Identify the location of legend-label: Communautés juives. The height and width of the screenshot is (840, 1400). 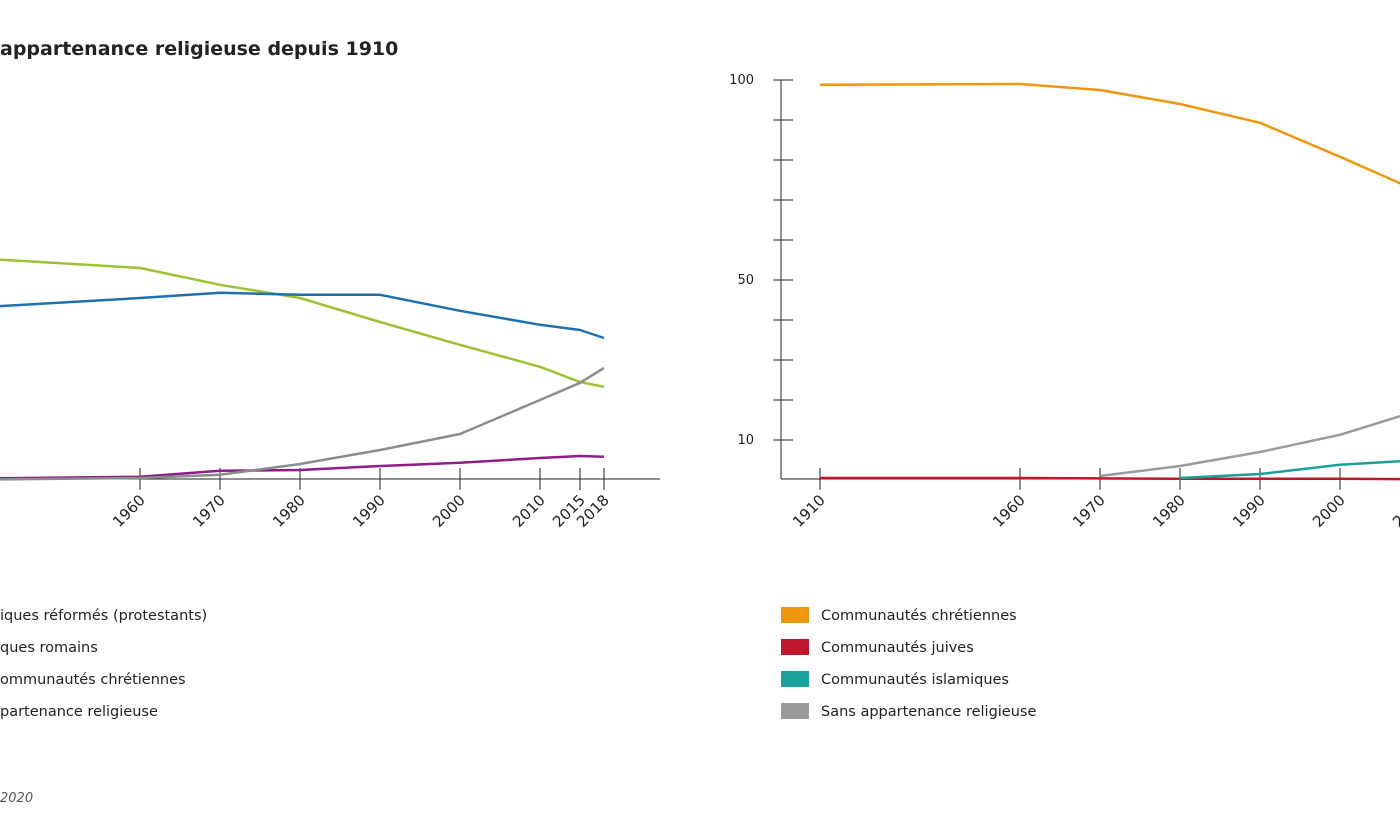
(897, 648).